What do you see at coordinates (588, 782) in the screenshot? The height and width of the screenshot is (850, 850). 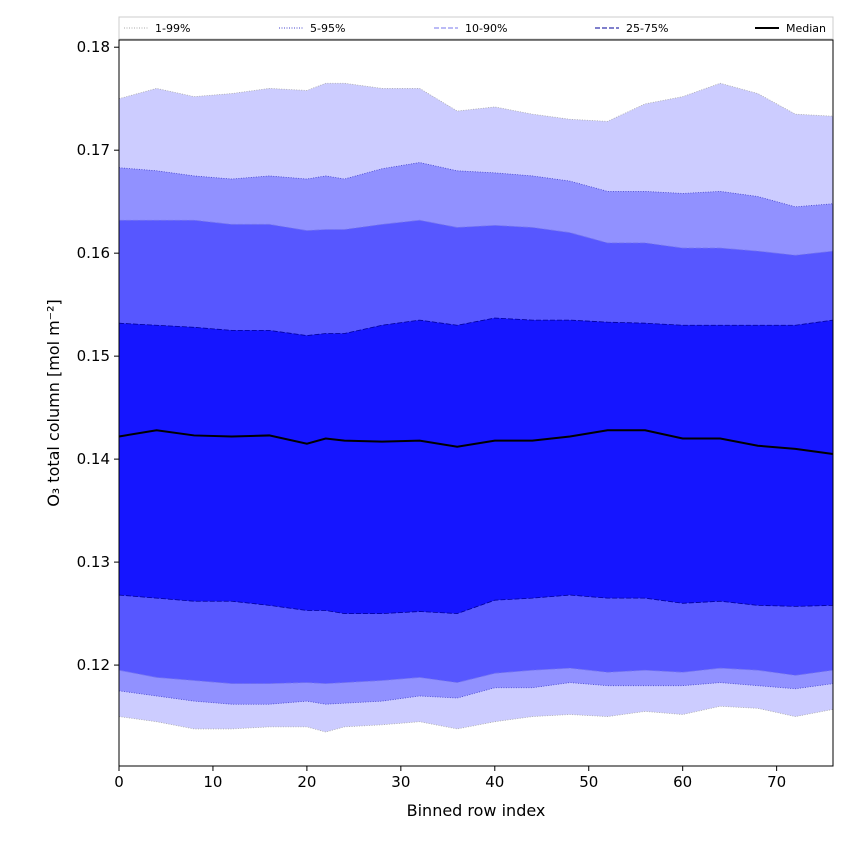 I see `x-tick-label: 50` at bounding box center [588, 782].